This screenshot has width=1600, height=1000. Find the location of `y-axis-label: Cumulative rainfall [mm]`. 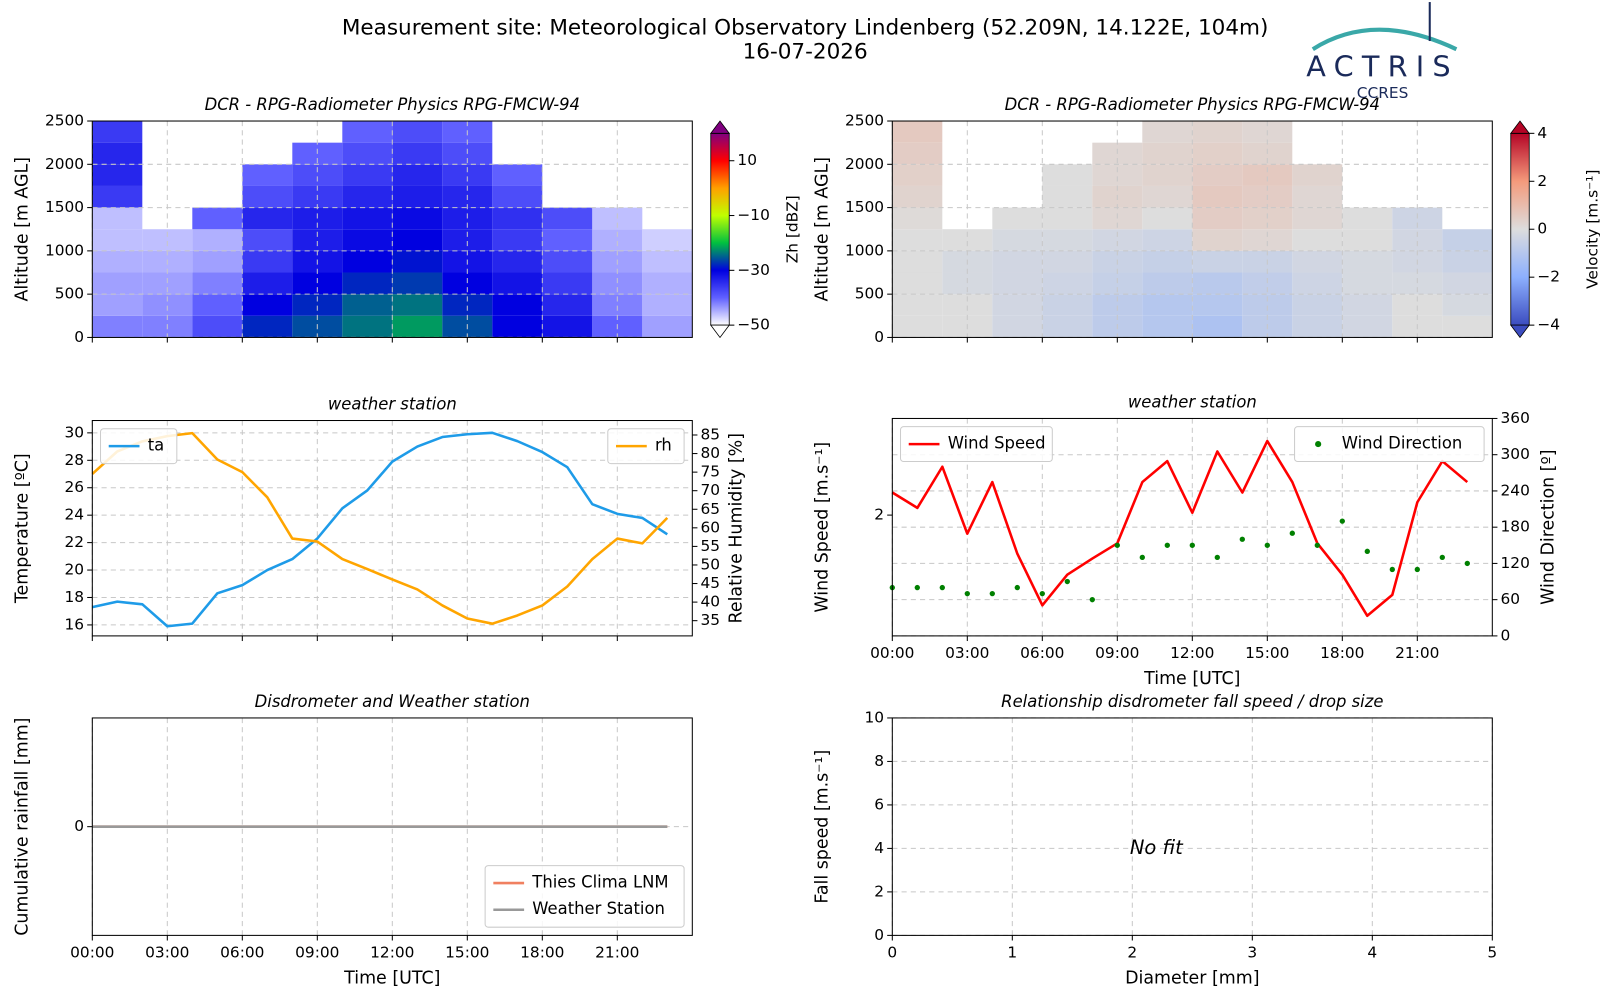

y-axis-label: Cumulative rainfall [mm] is located at coordinates (23, 827).